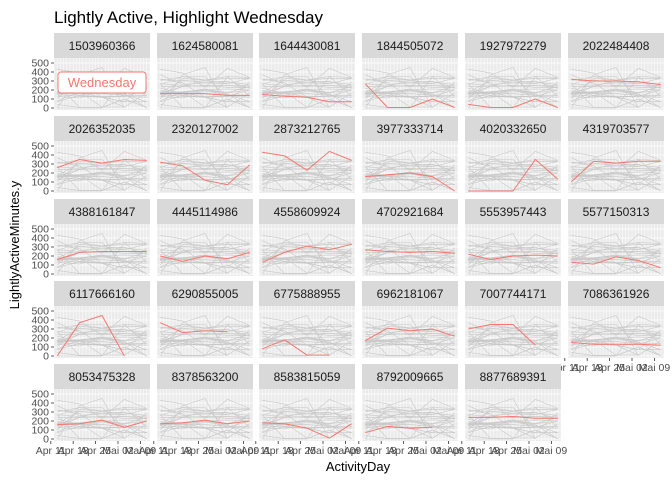 This screenshot has height=480, width=672. I want to click on facet-strip-label: 6775888955, so click(307, 294).